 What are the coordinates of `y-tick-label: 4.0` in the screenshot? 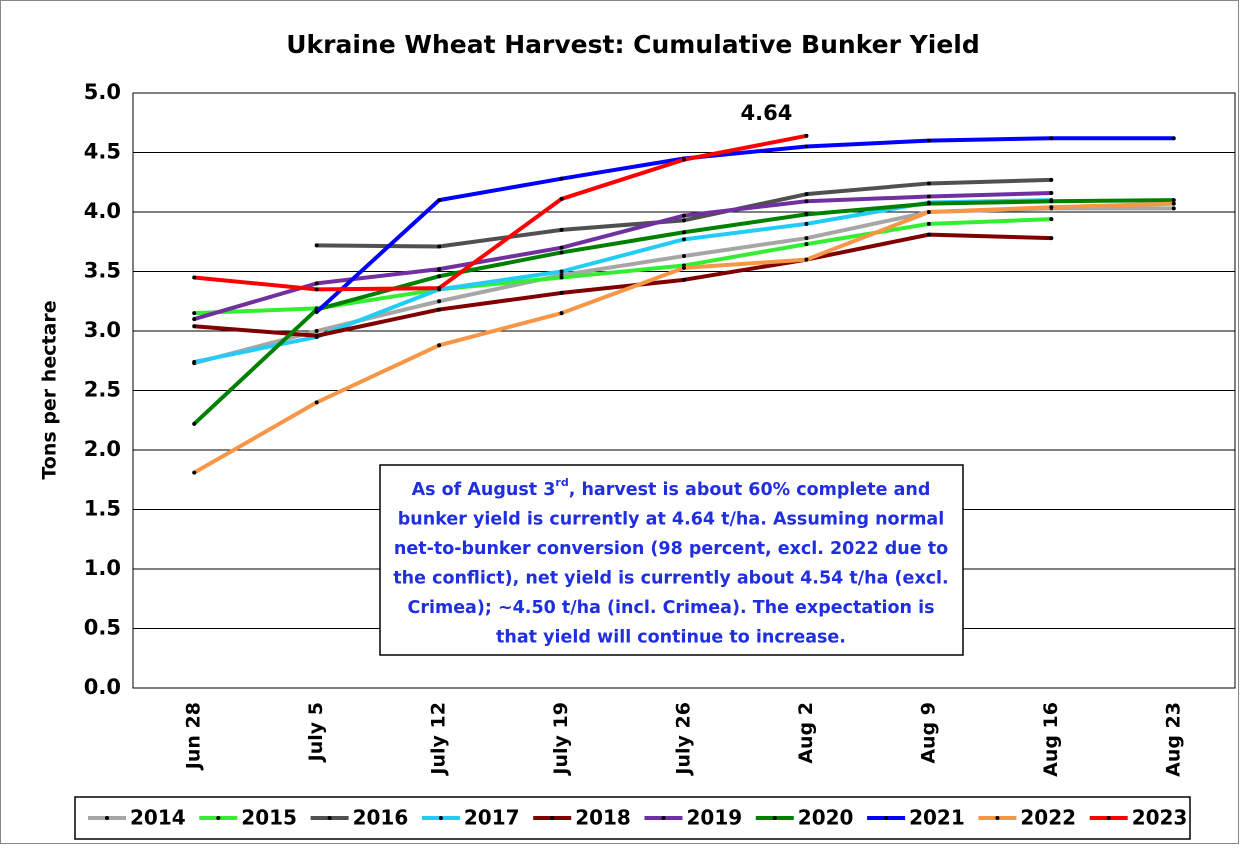 It's located at (102, 211).